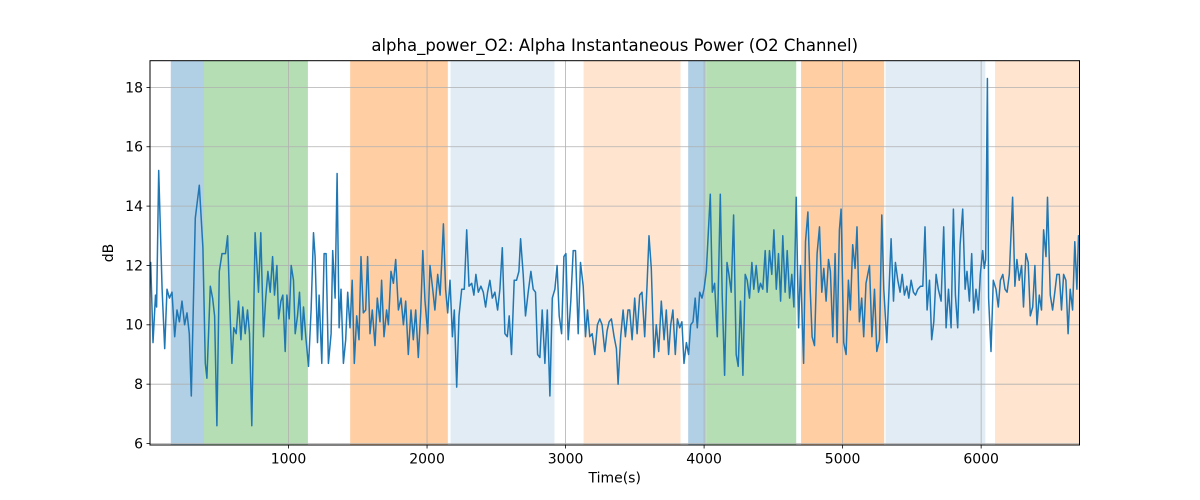 This screenshot has width=1200, height=500. What do you see at coordinates (134, 148) in the screenshot?
I see `y-tick-label: 16` at bounding box center [134, 148].